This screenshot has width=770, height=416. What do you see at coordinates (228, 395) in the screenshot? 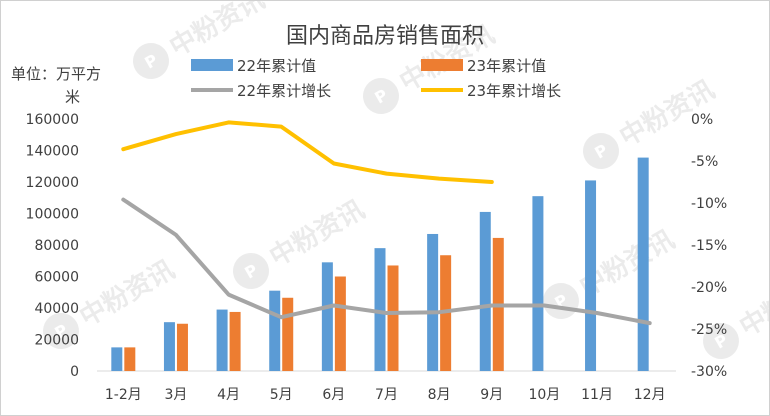
I see `x-tick-label: 4月` at bounding box center [228, 395].